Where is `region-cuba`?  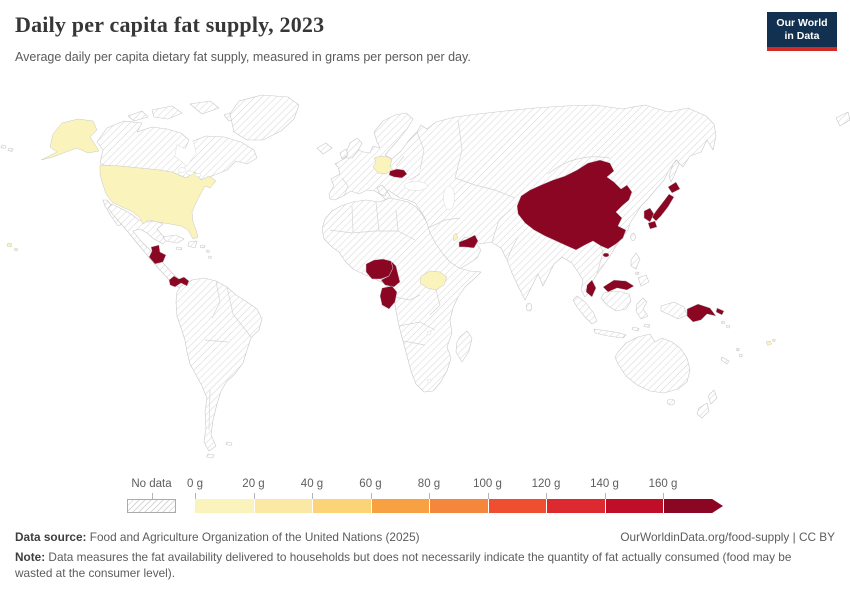 region-cuba is located at coordinates (173, 239).